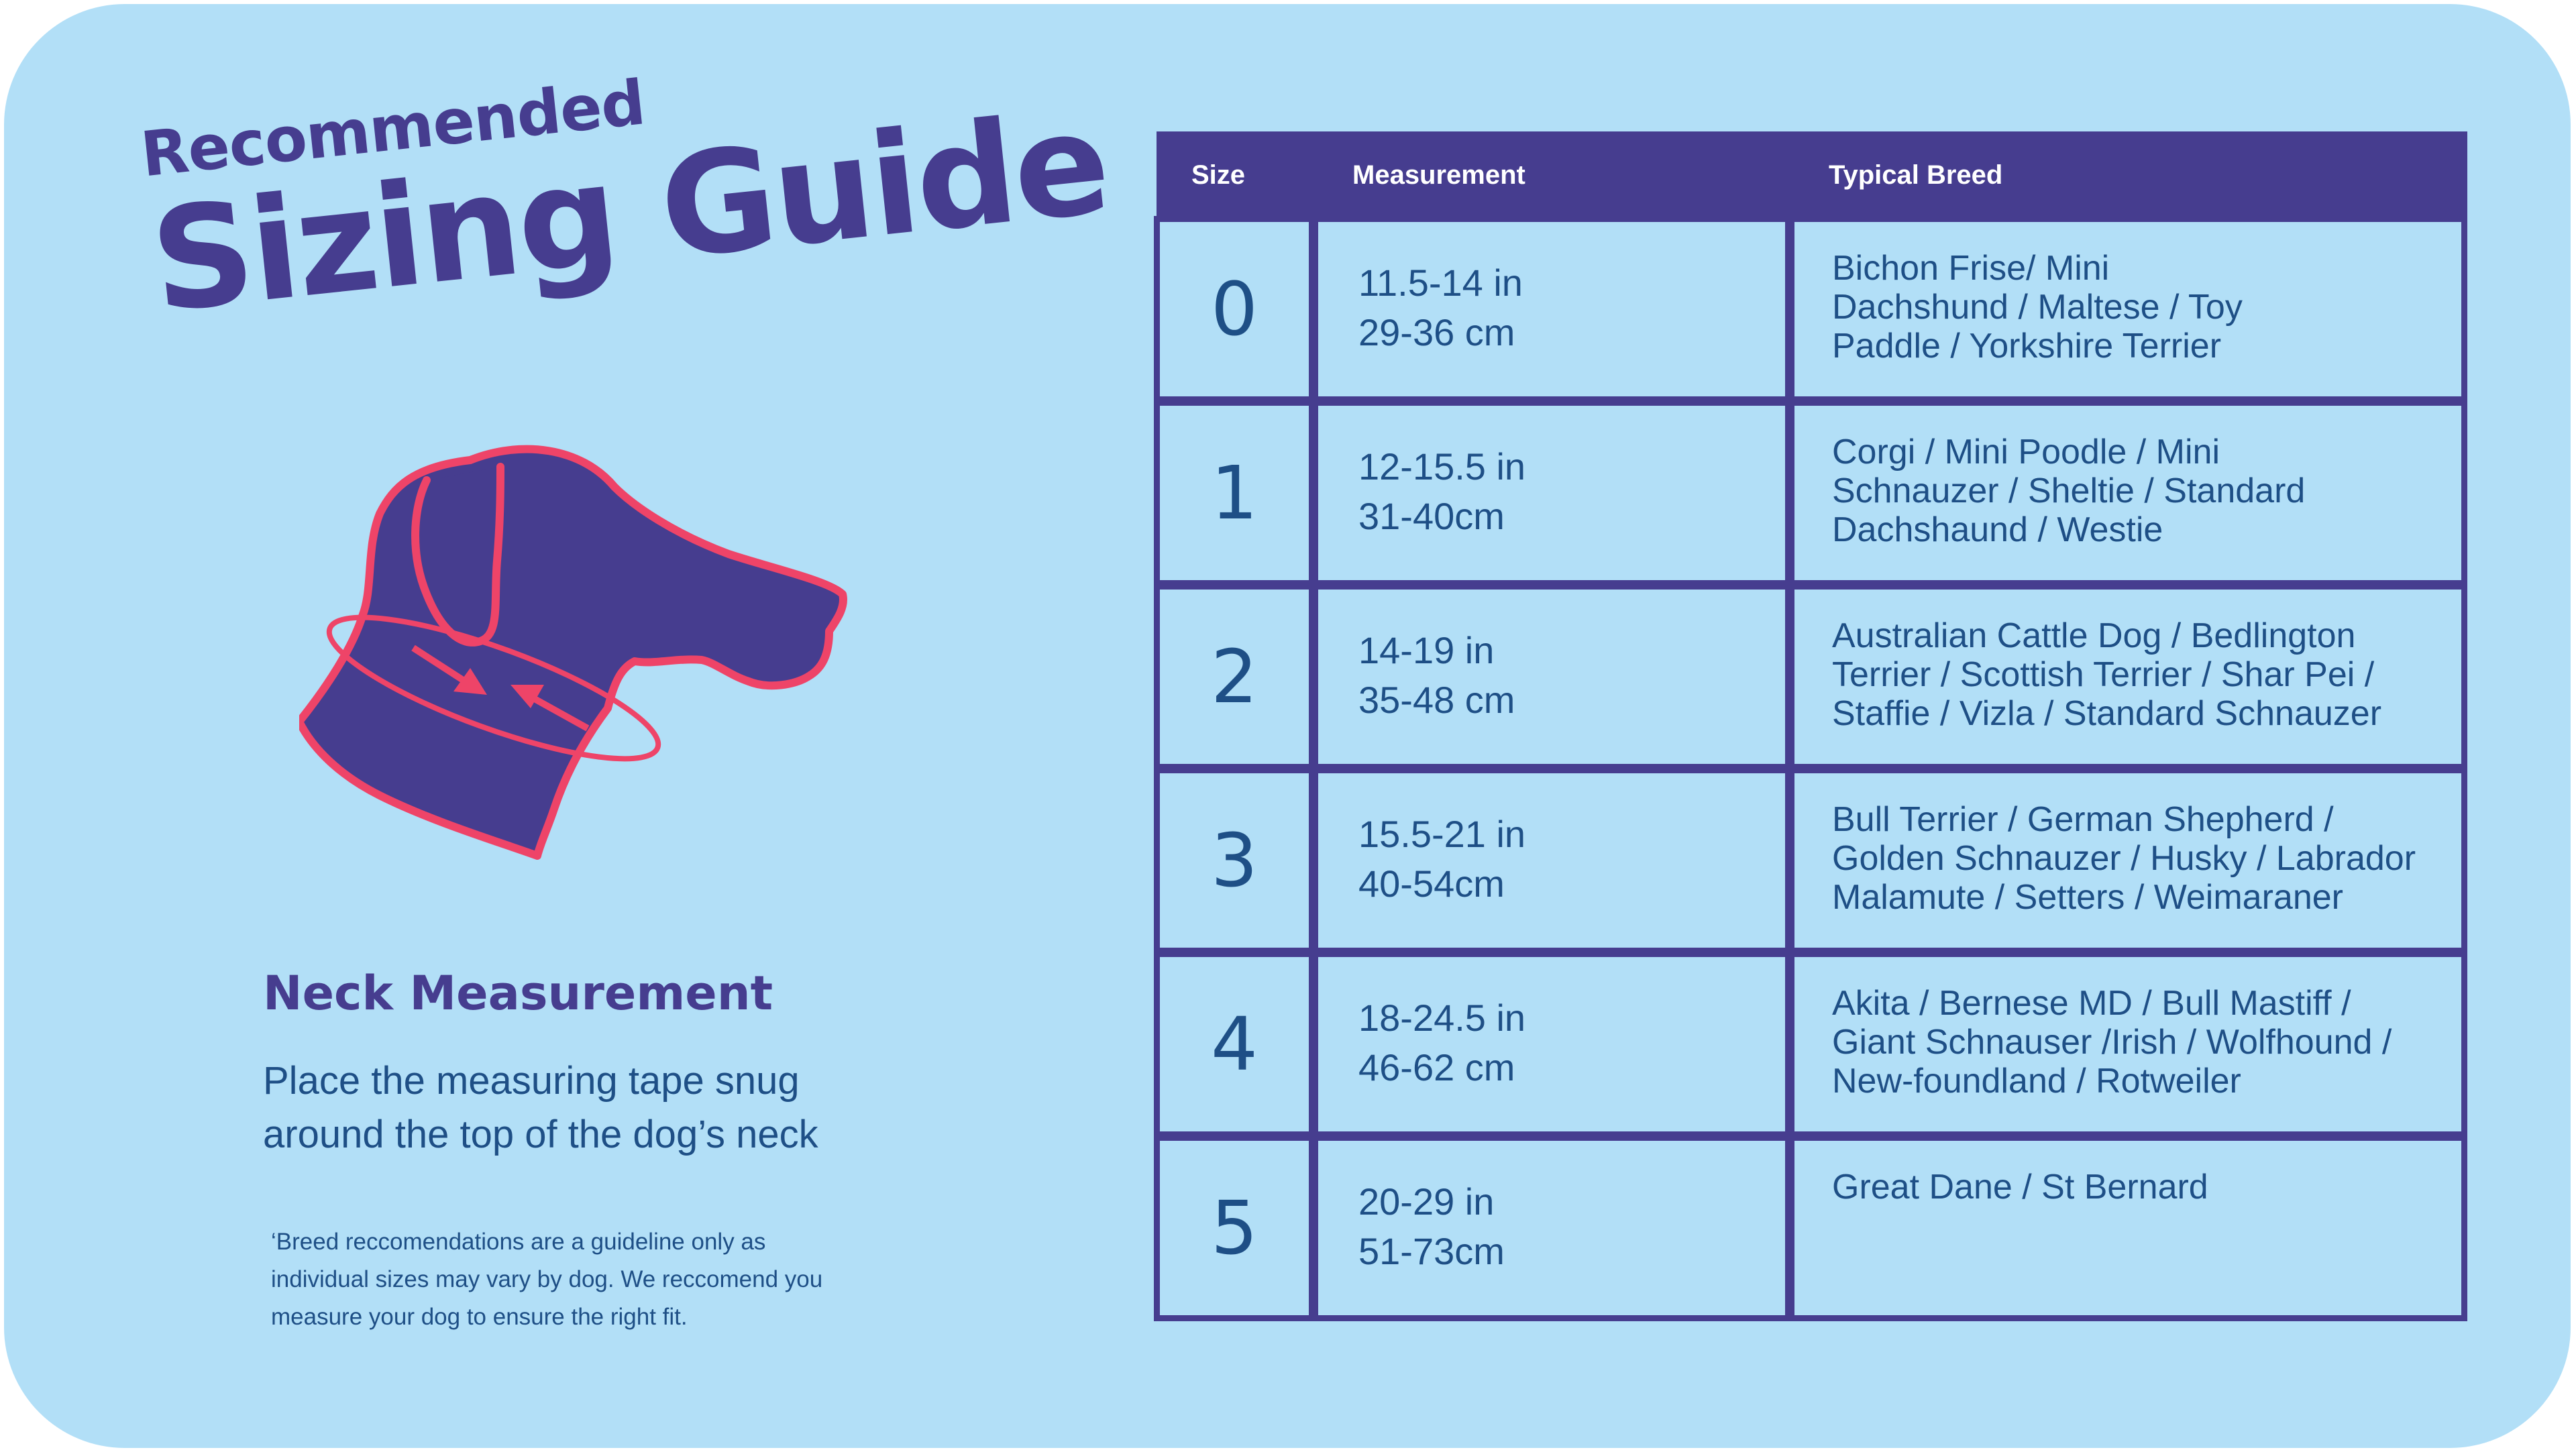 The width and height of the screenshot is (2576, 1452). What do you see at coordinates (1234, 1044) in the screenshot?
I see `size-cell: 4` at bounding box center [1234, 1044].